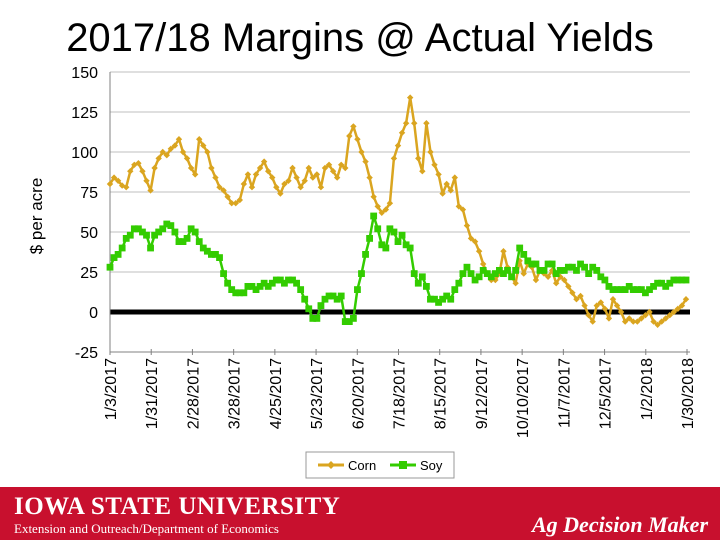 The height and width of the screenshot is (540, 720). What do you see at coordinates (177, 506) in the screenshot?
I see `university-wordmark: Iowa State University` at bounding box center [177, 506].